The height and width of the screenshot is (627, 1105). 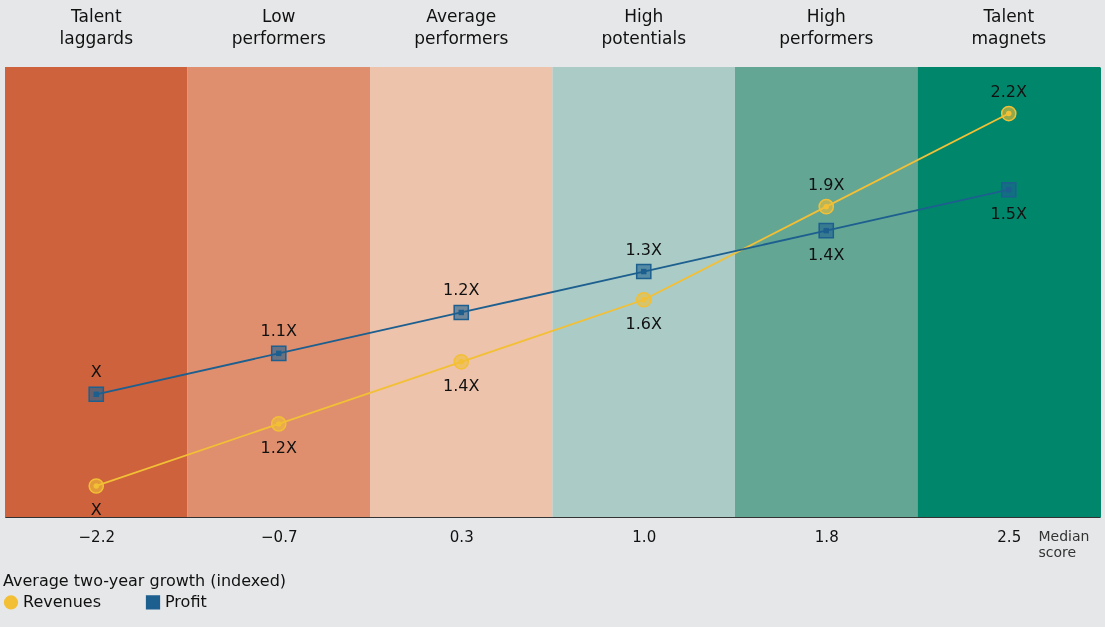 I want to click on band-label: Talent laggards, so click(x=96, y=27).